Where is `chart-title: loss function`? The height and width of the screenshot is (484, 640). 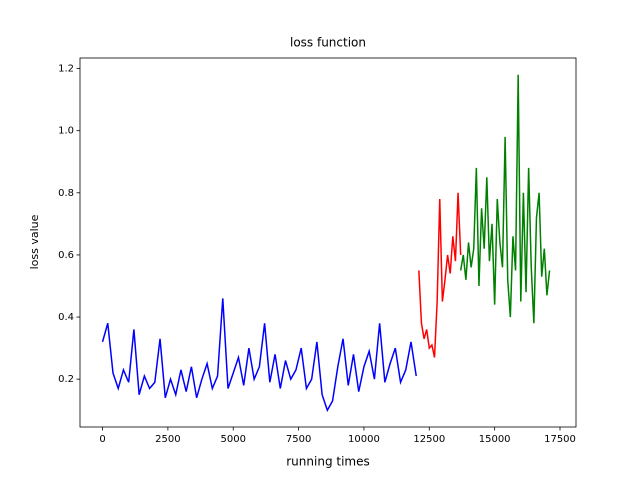
chart-title: loss function is located at coordinates (328, 43).